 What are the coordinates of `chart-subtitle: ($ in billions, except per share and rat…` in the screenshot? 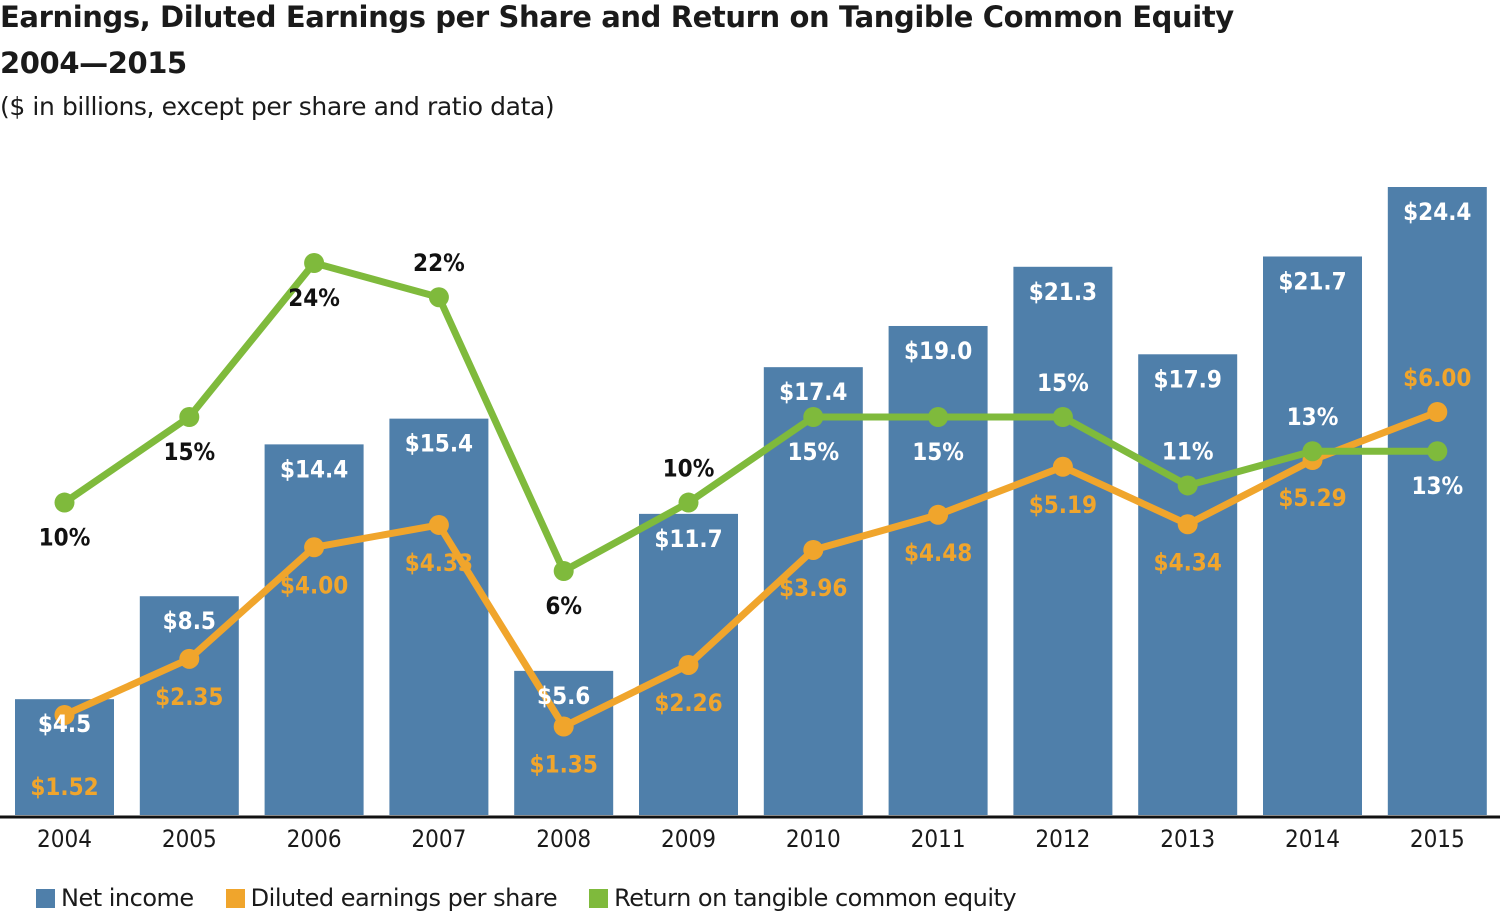 It's located at (277, 106).